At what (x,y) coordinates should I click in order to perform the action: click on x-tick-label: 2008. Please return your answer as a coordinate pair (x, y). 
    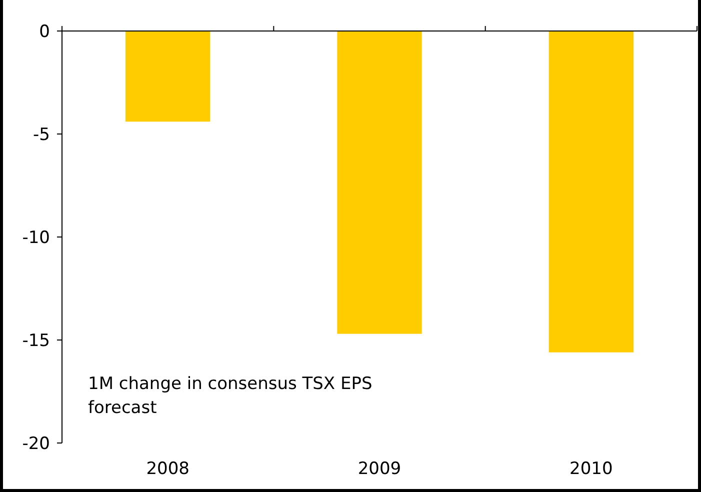
    Looking at the image, I should click on (168, 469).